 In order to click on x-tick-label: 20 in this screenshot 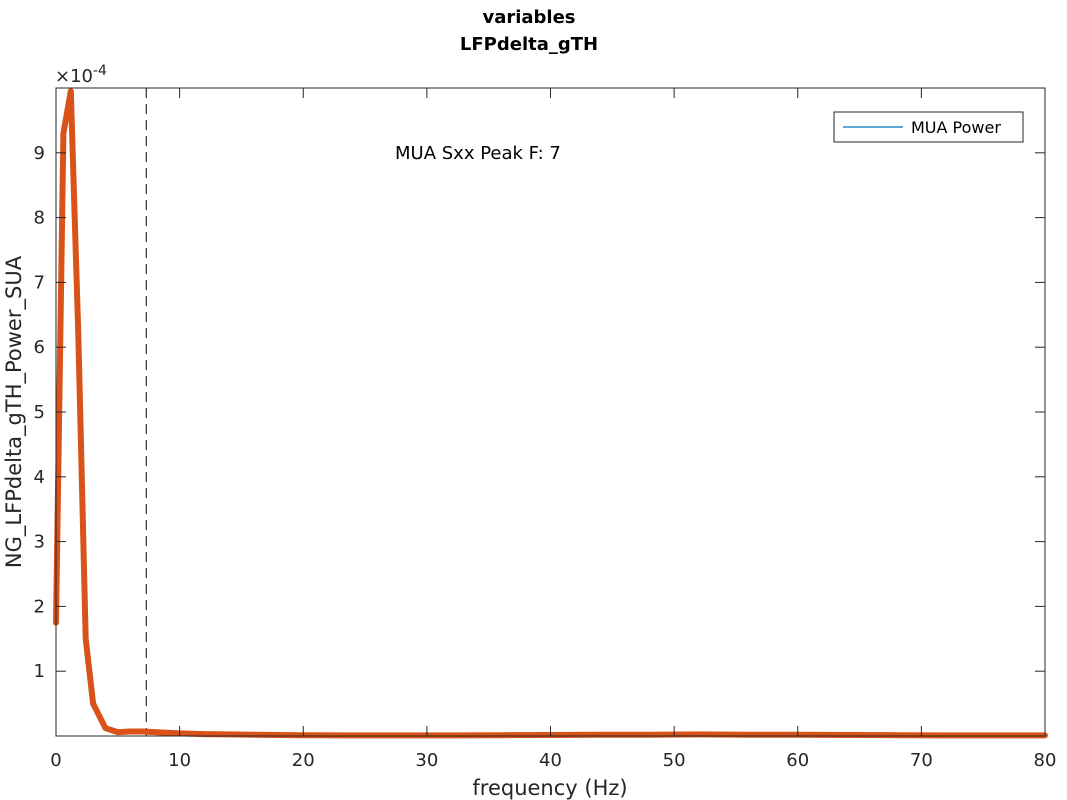, I will do `click(303, 760)`.